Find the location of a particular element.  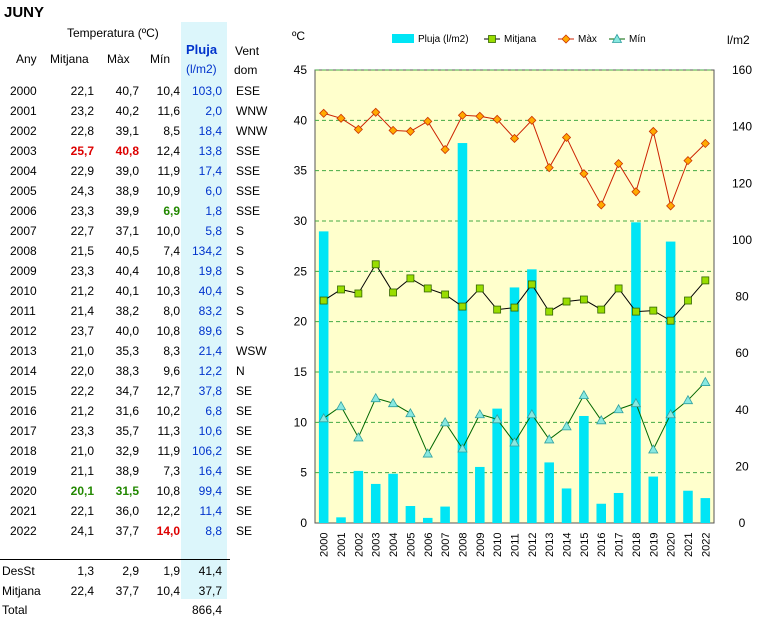

legend-label-max: Màx is located at coordinates (587, 39).